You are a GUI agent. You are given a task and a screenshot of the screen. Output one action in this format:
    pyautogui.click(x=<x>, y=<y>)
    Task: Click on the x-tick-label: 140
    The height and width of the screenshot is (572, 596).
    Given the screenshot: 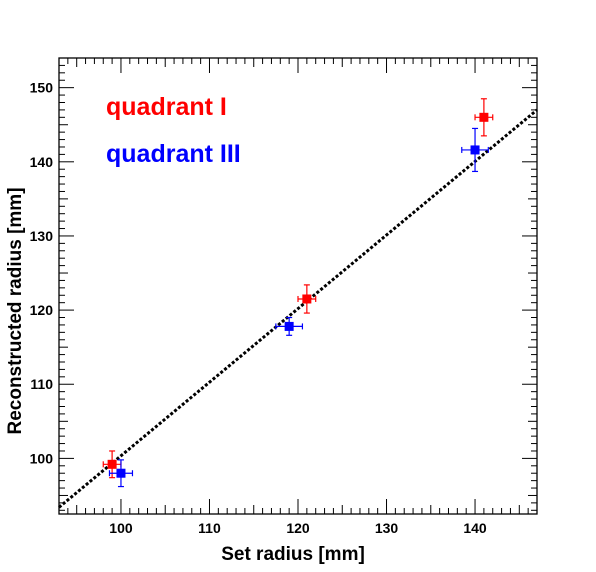 What is the action you would take?
    pyautogui.click(x=475, y=528)
    